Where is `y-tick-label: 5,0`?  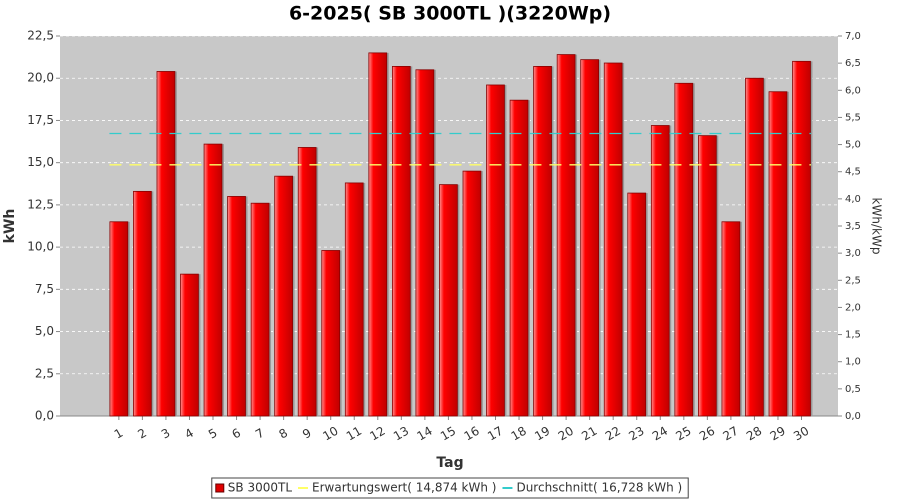 y-tick-label: 5,0 is located at coordinates (44, 331).